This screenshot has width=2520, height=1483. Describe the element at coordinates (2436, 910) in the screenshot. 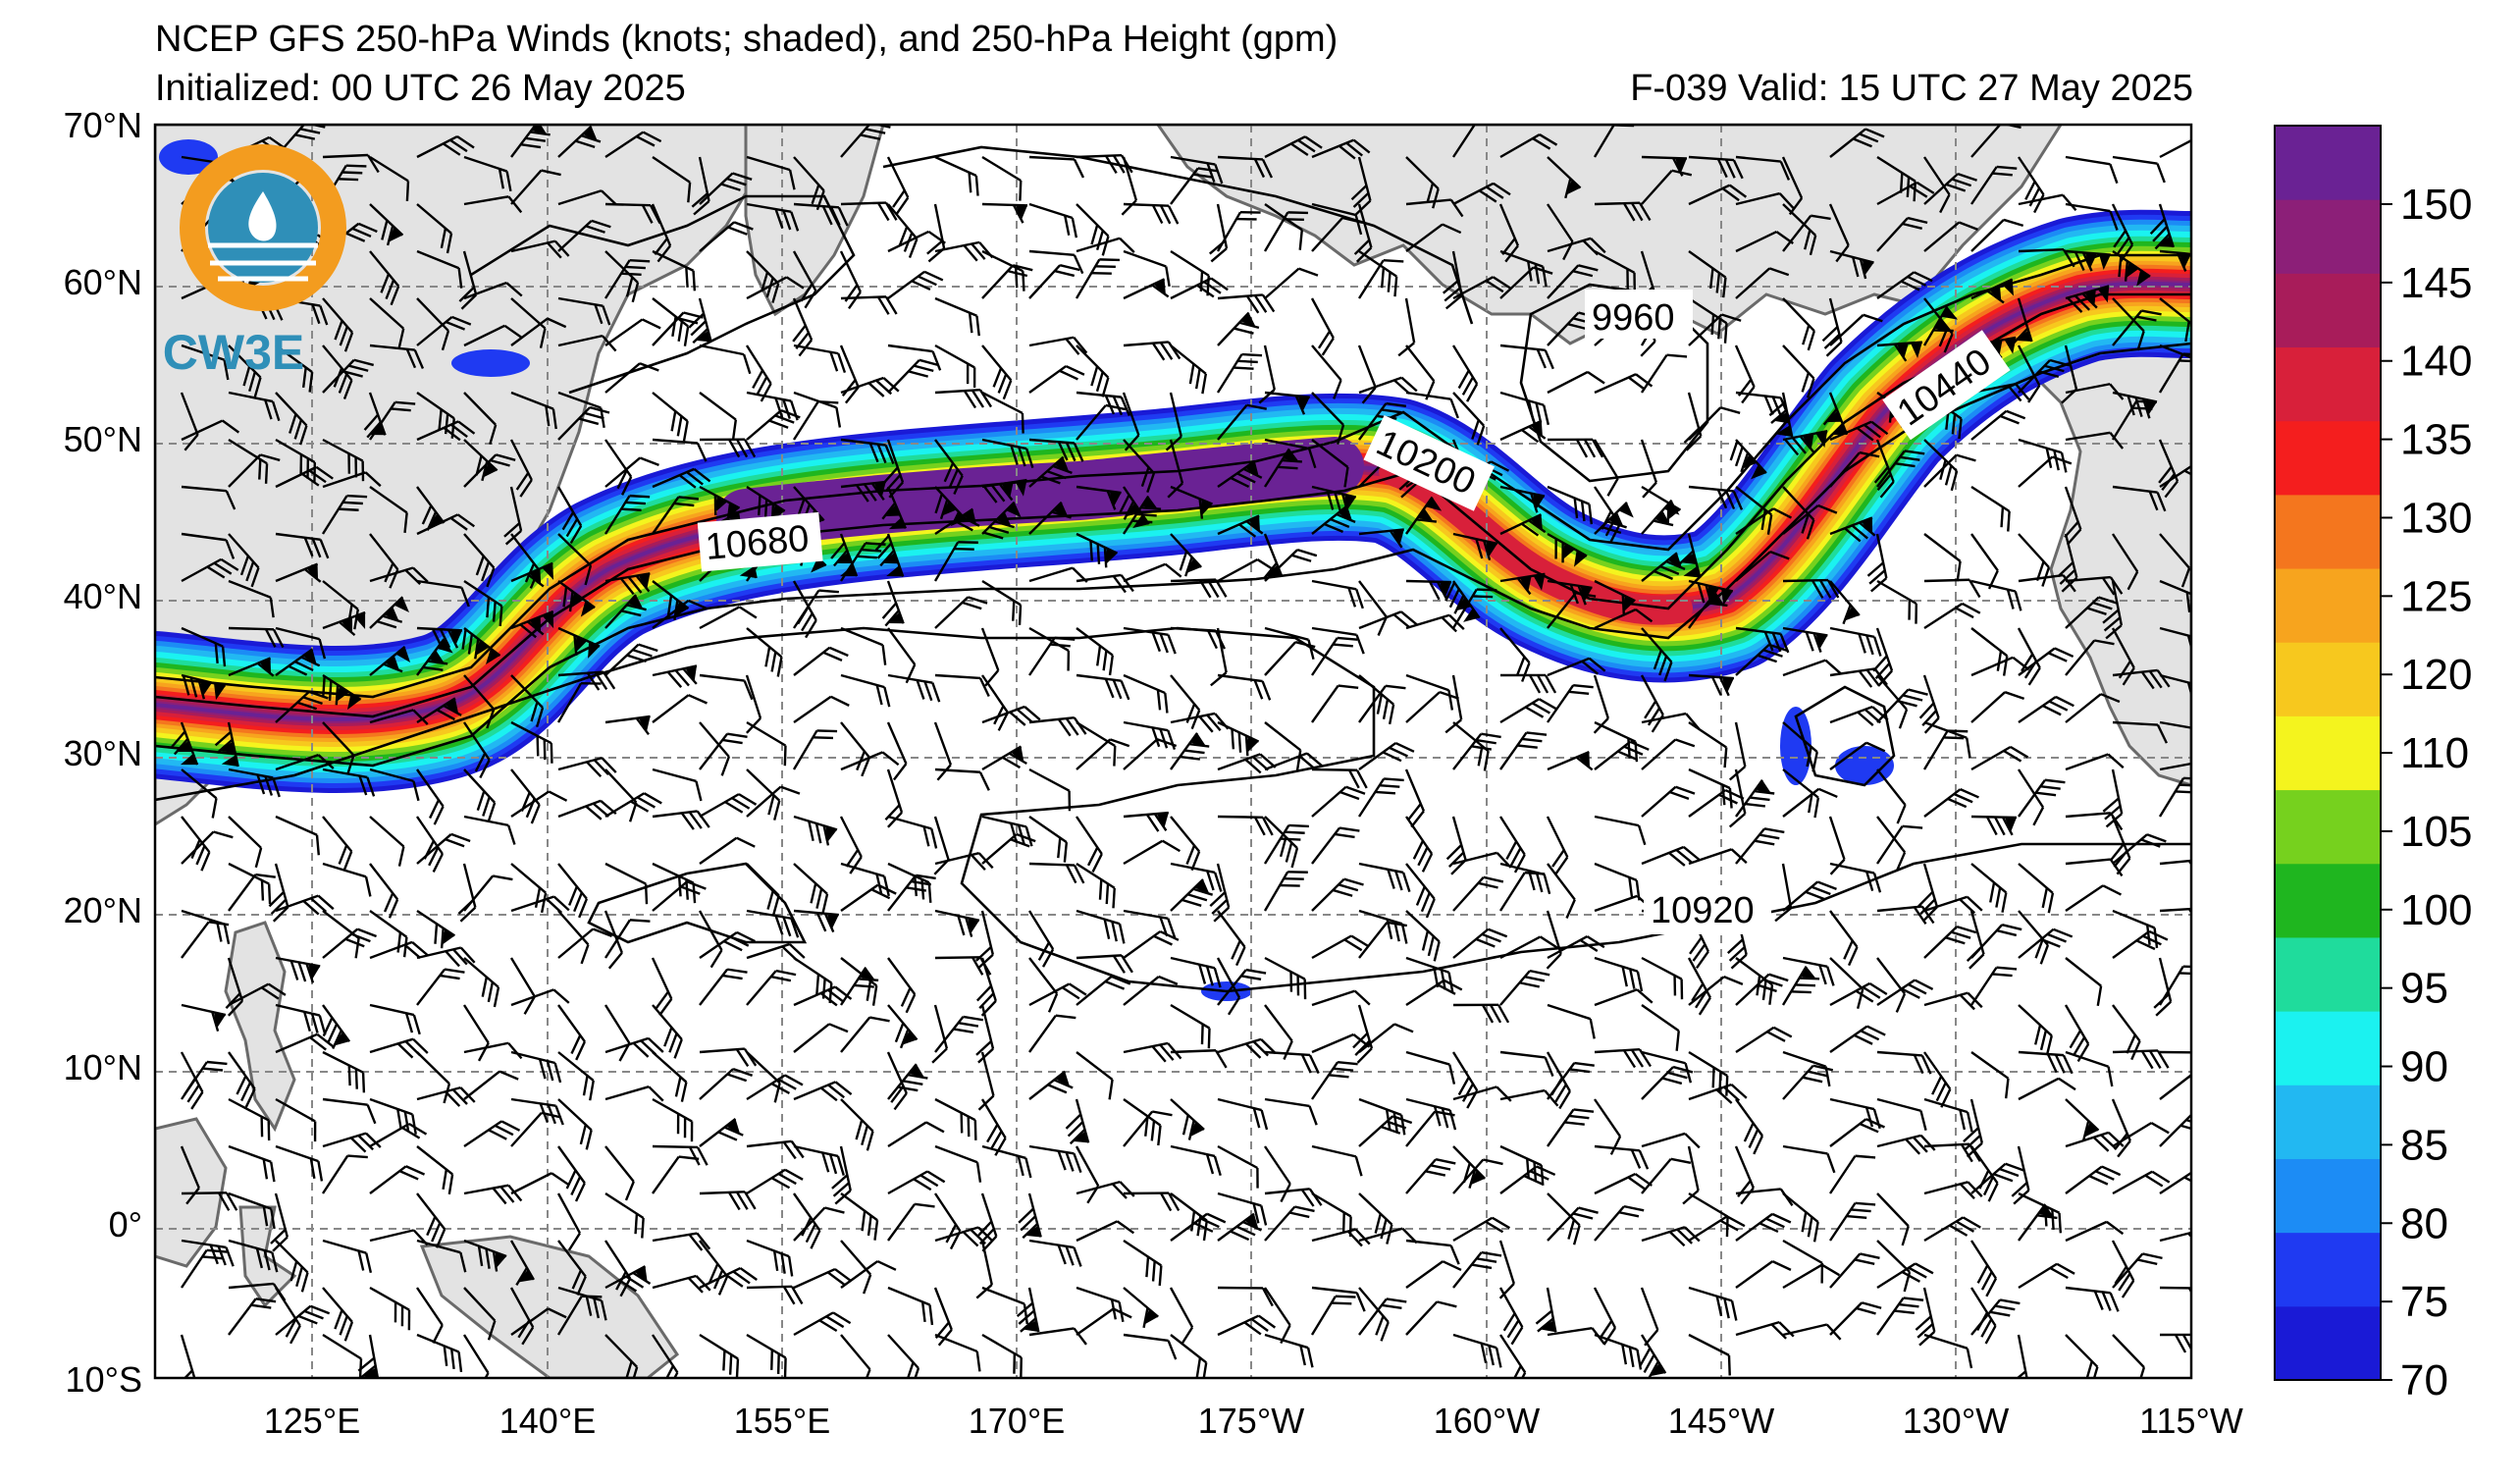

I see `colorbar-tick-label: 100` at that location.